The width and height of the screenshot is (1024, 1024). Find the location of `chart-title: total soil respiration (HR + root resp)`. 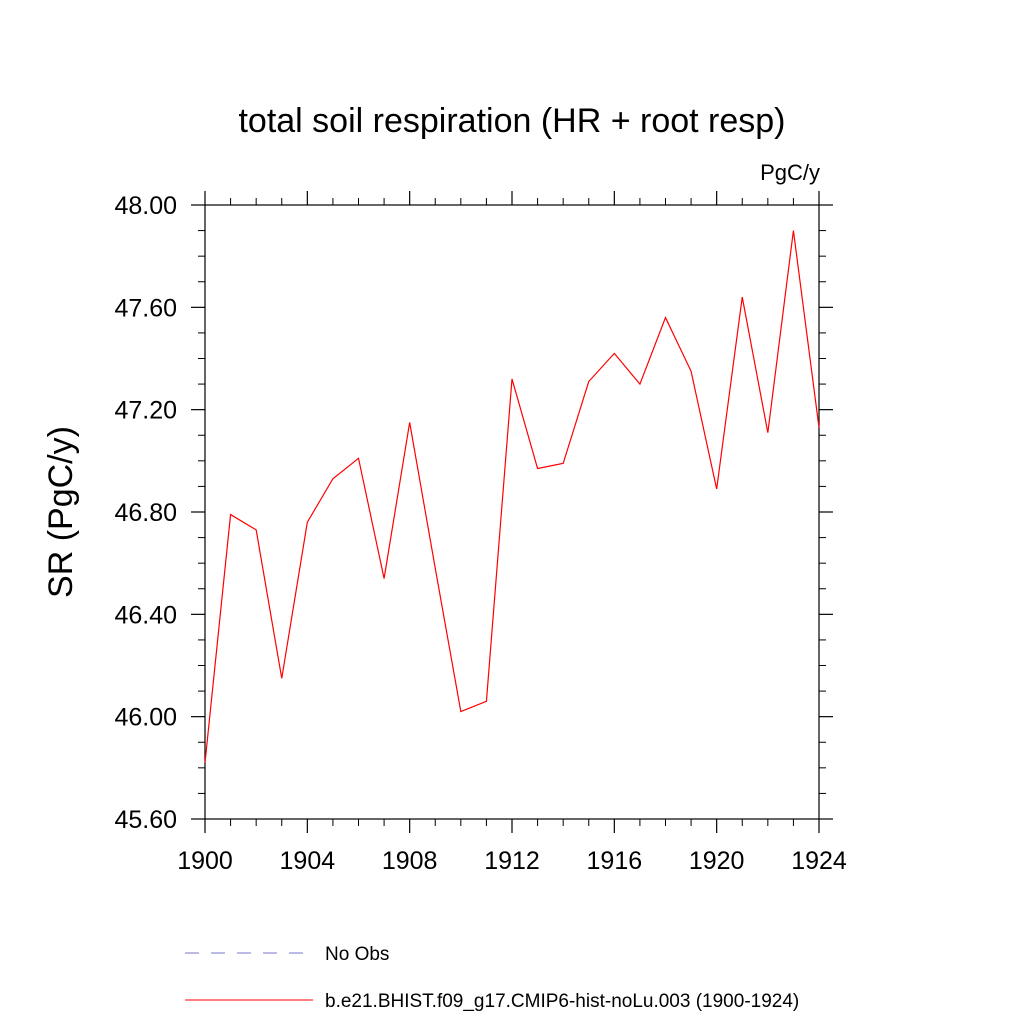

chart-title: total soil respiration (HR + root resp) is located at coordinates (511, 121).